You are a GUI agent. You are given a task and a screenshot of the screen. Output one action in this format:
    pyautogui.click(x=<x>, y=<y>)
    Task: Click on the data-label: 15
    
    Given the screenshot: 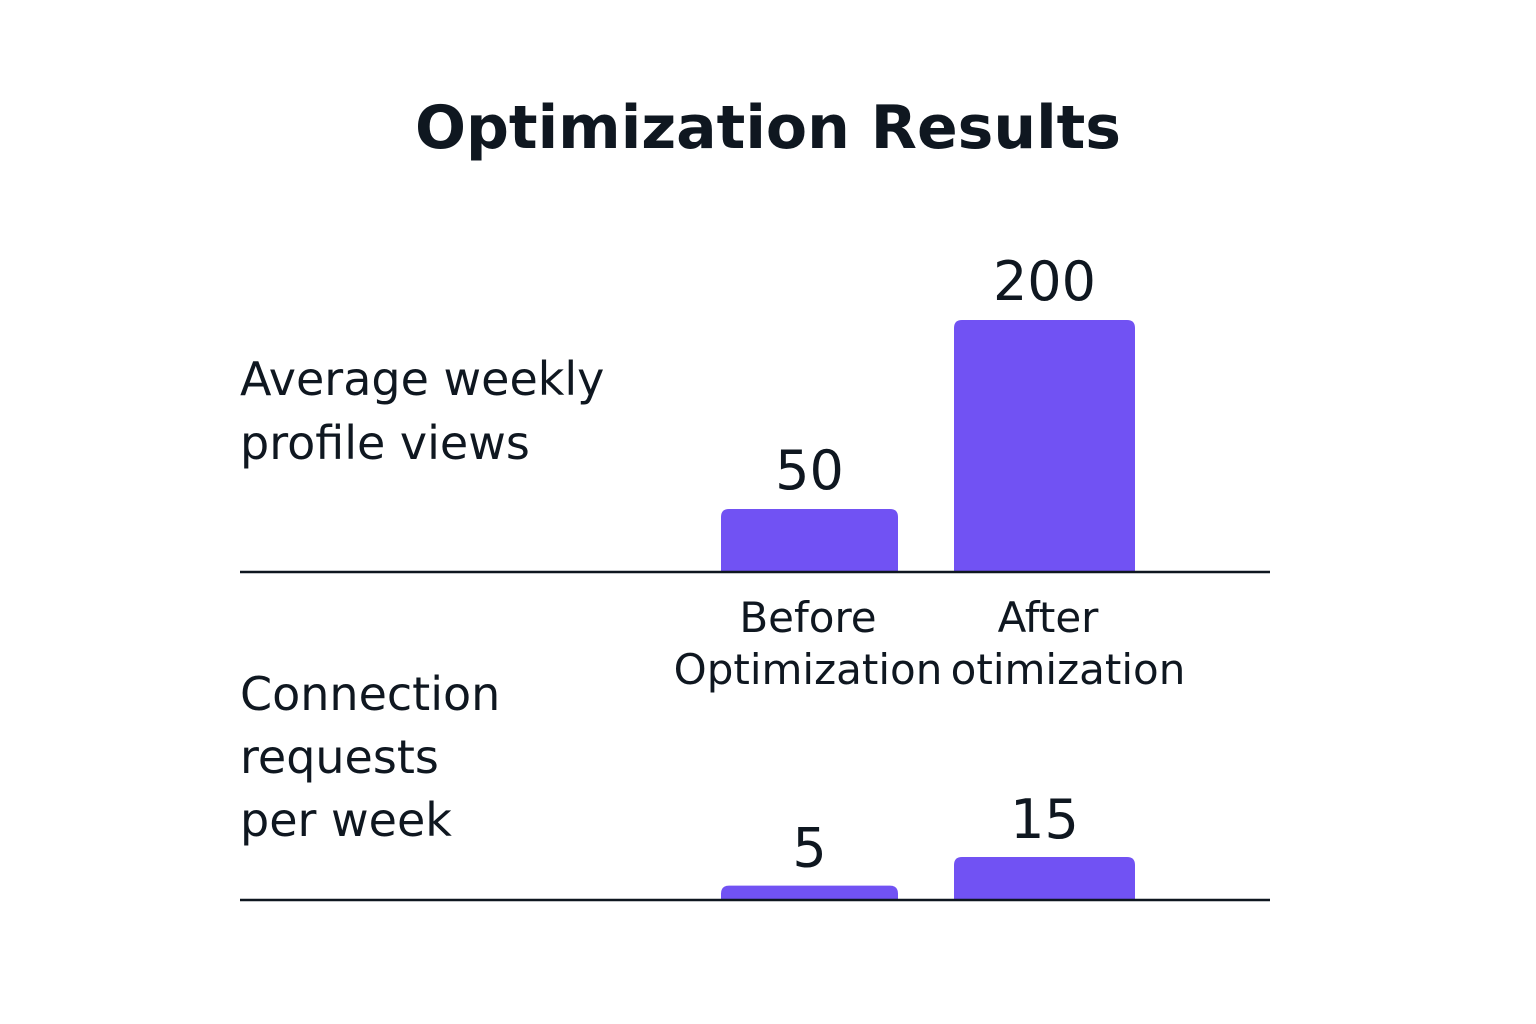 What is the action you would take?
    pyautogui.click(x=1044, y=819)
    